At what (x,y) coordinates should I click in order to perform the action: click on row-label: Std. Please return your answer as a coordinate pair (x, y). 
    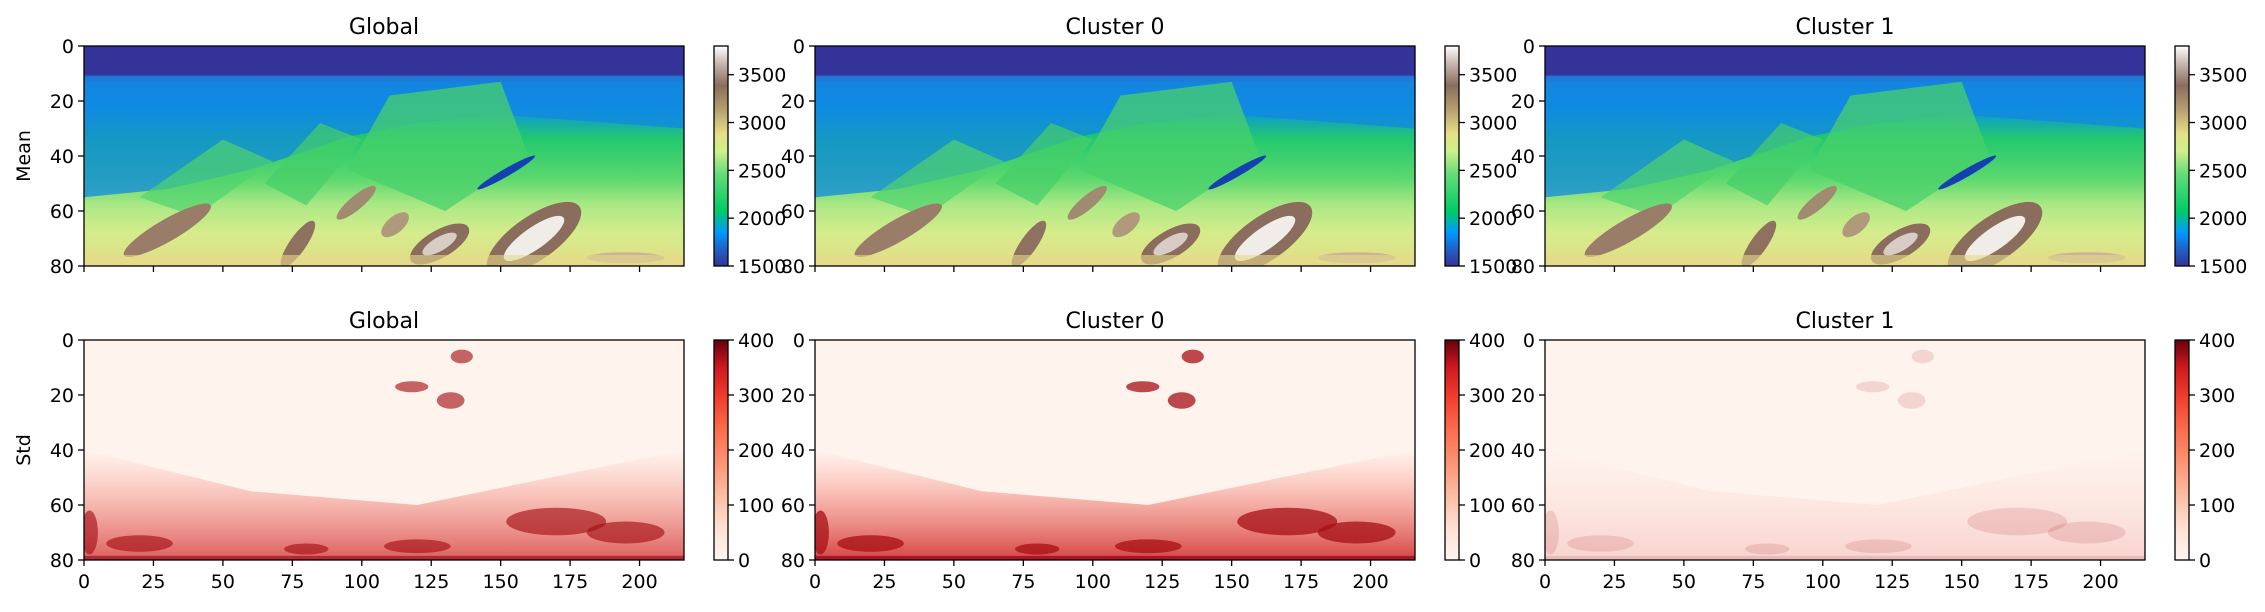
    Looking at the image, I should click on (24, 450).